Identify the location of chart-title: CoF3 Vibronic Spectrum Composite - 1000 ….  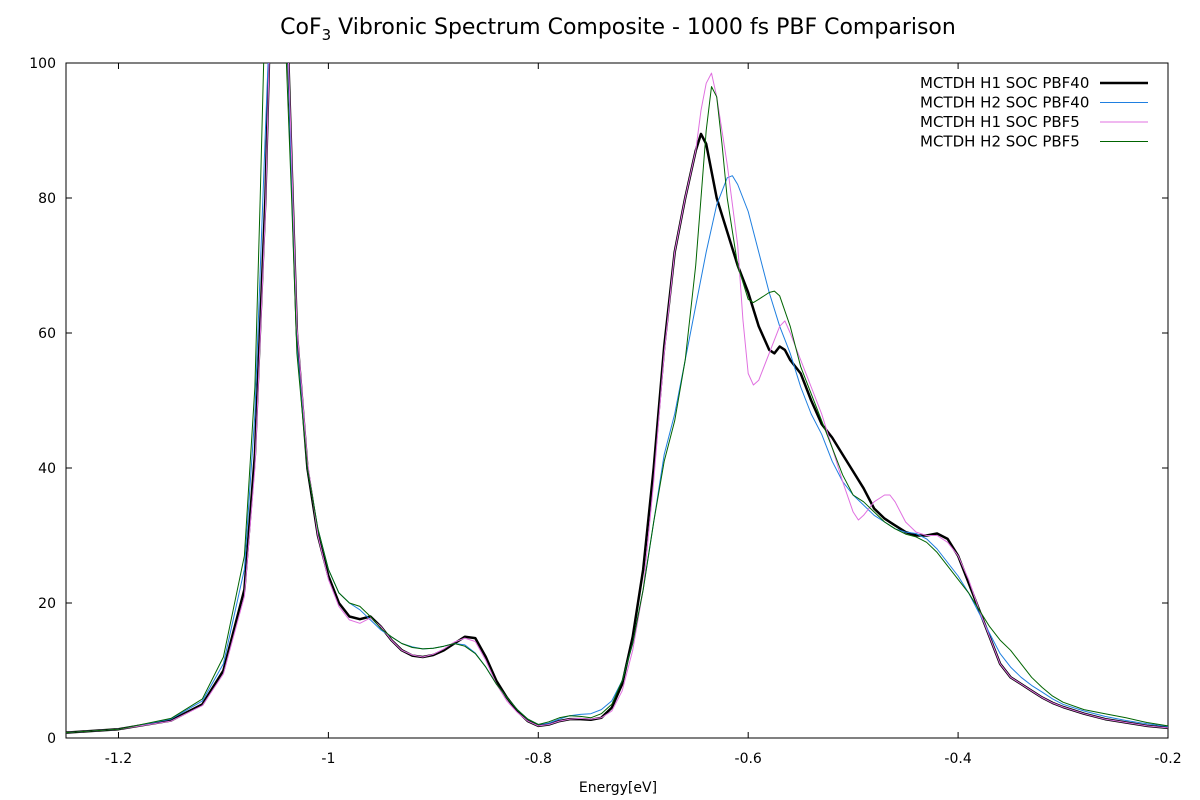
(618, 29).